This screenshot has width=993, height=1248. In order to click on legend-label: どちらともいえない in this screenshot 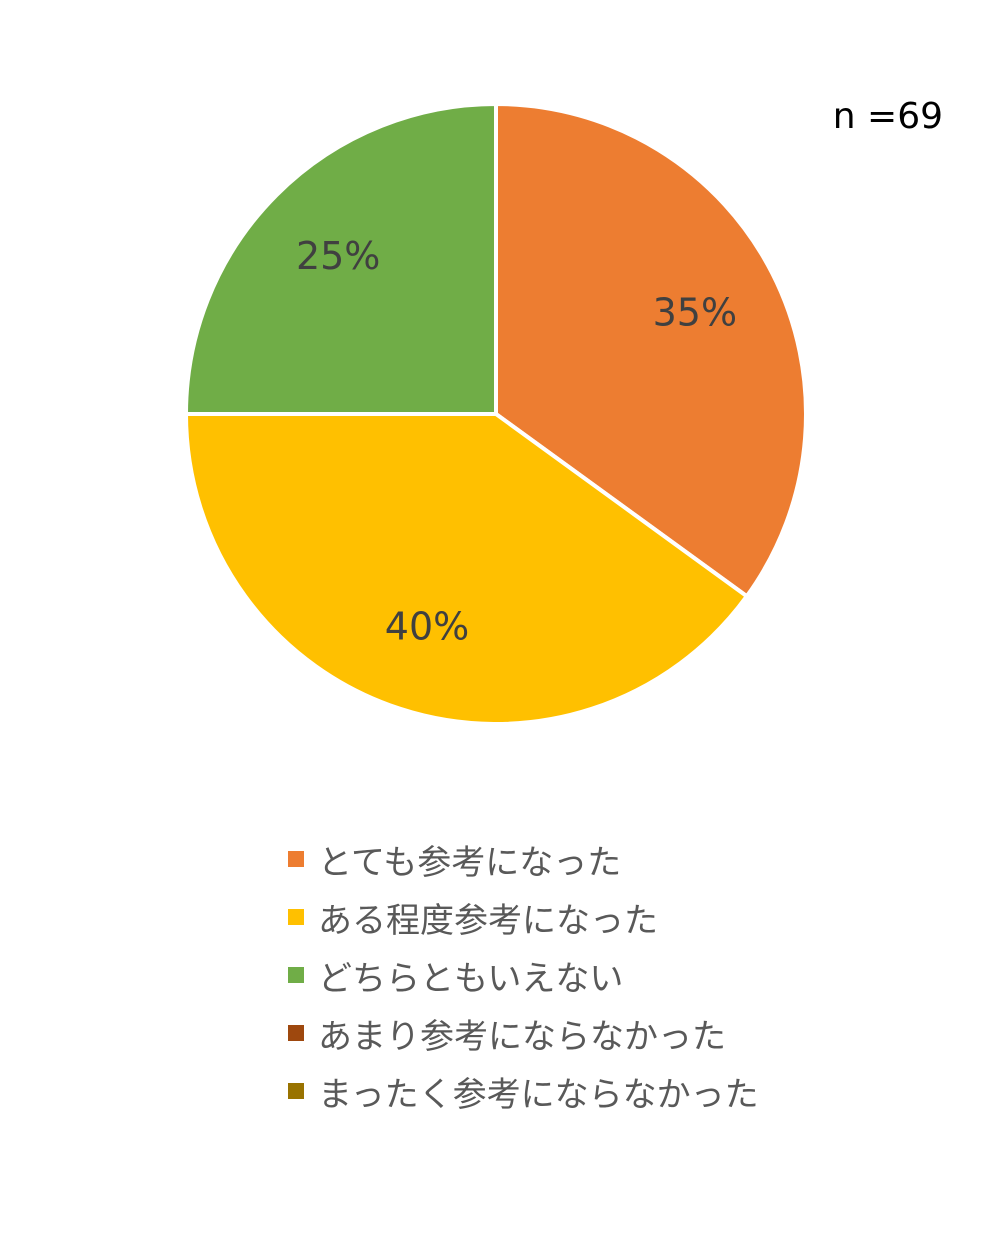, I will do `click(471, 978)`.